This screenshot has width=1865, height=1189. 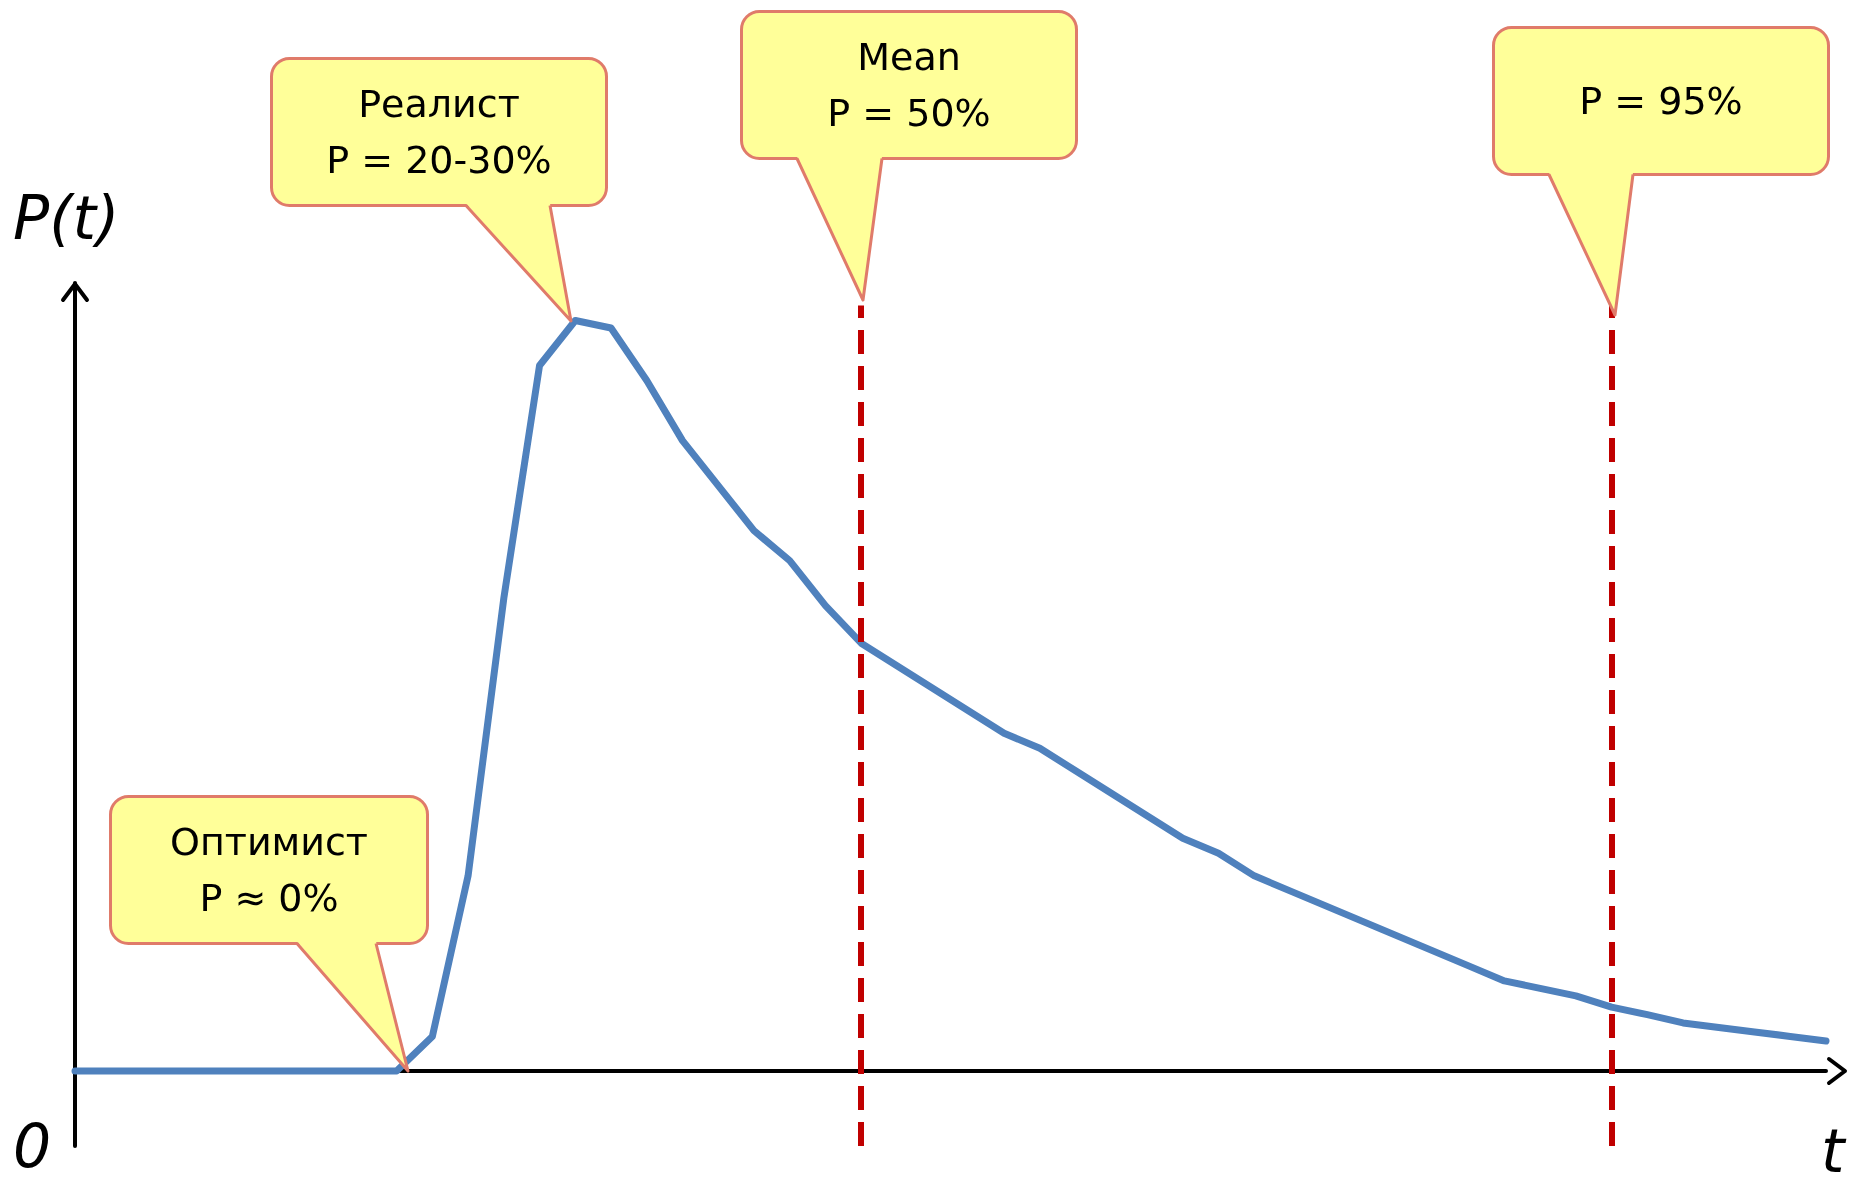 I want to click on text: 0, so click(x=32, y=1145).